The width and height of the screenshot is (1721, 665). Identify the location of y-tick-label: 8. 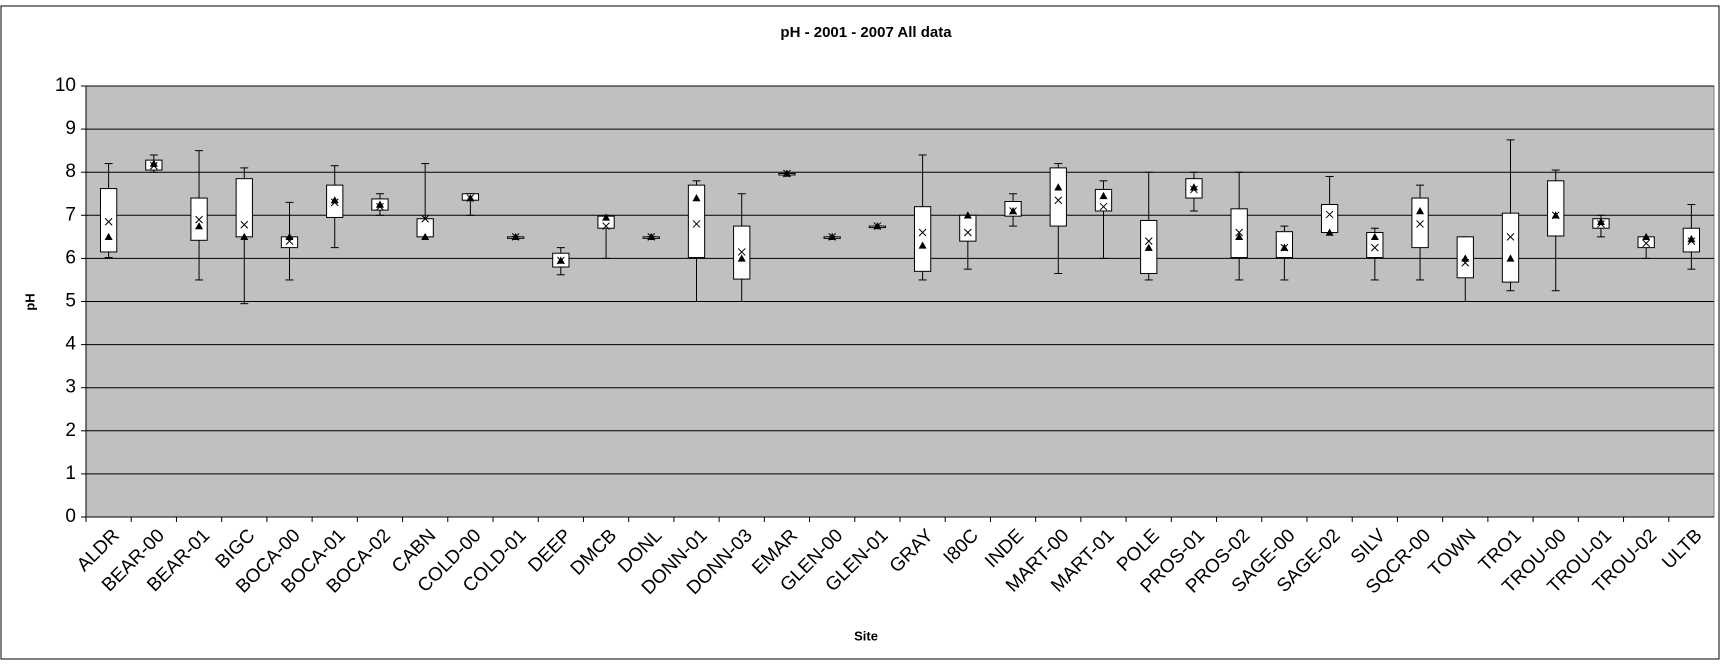
(70, 171).